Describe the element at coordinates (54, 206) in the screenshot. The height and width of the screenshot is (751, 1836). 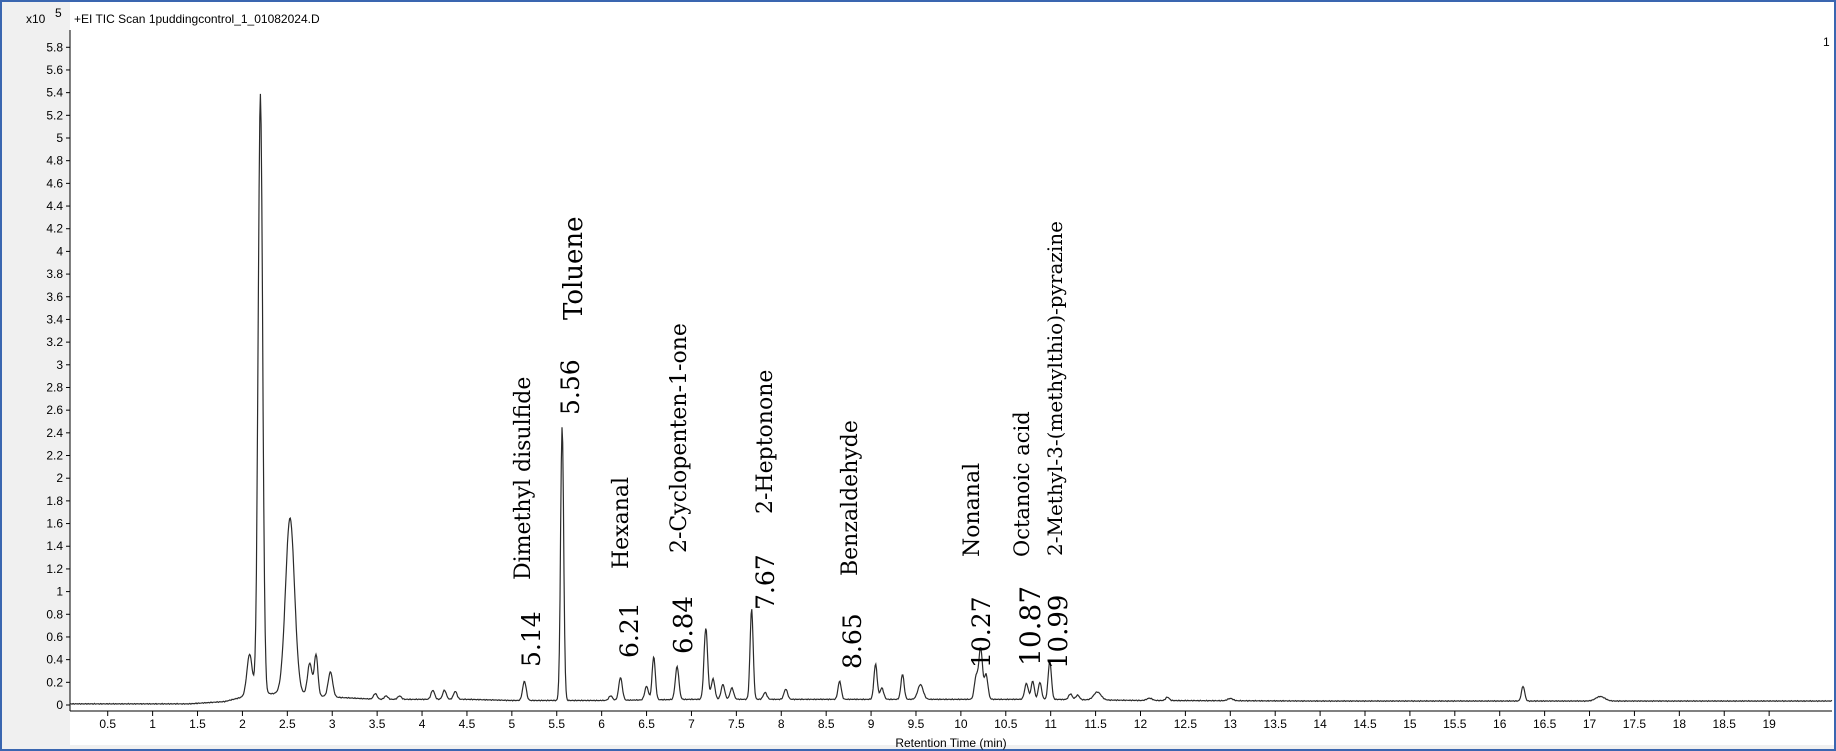
I see `y-tick-label: 4.4` at that location.